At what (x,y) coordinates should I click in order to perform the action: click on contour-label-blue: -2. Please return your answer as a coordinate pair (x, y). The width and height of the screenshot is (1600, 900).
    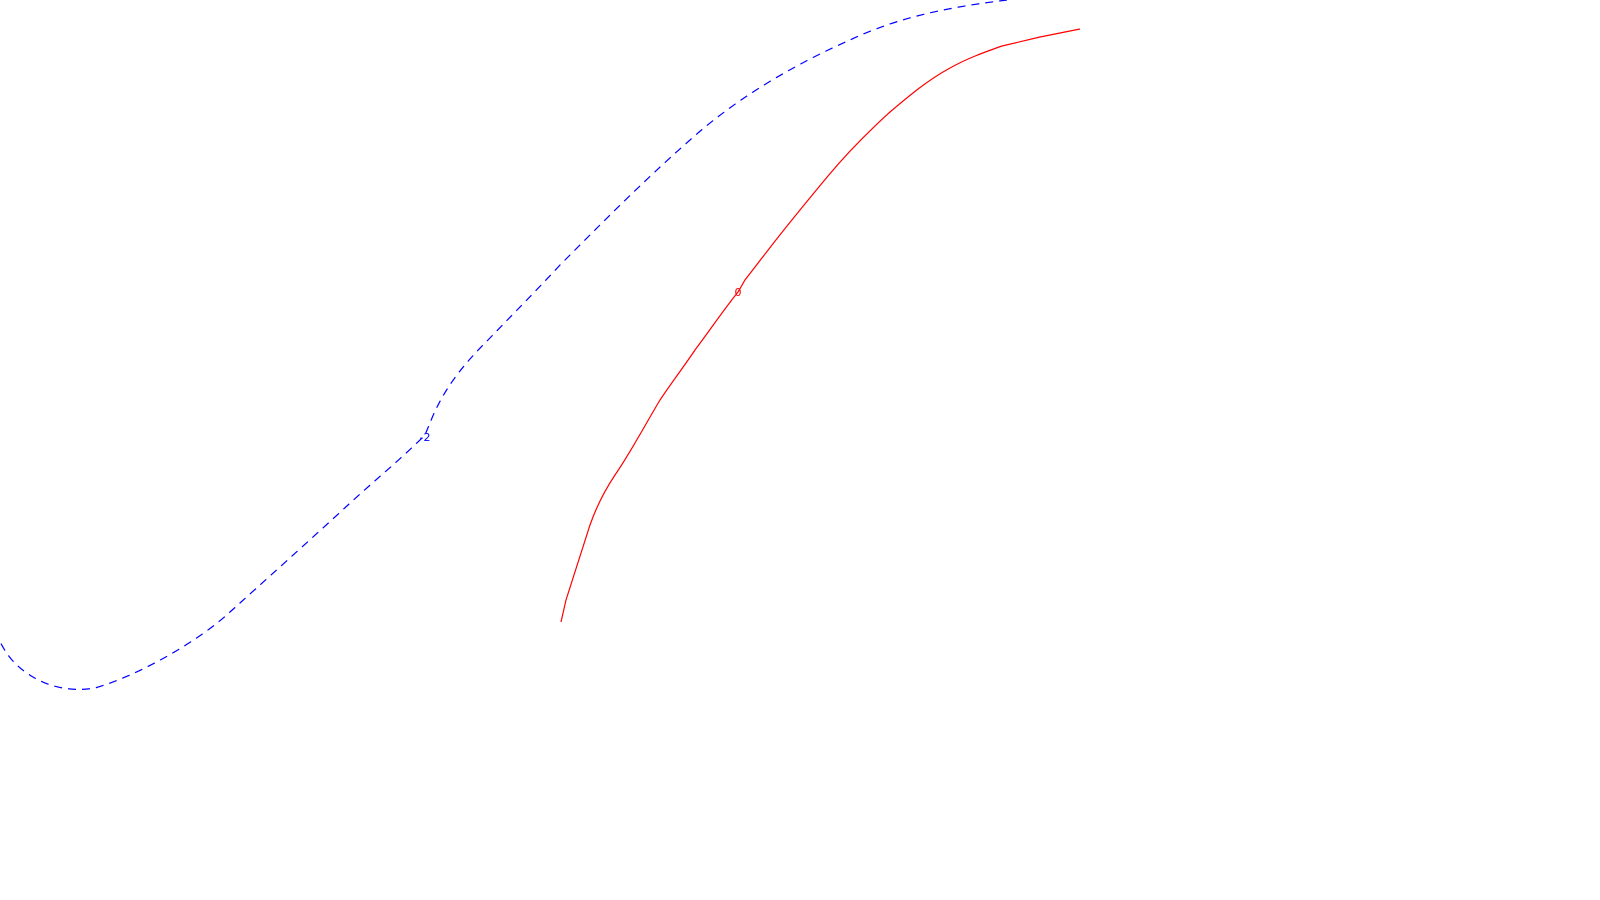
    Looking at the image, I should click on (425, 437).